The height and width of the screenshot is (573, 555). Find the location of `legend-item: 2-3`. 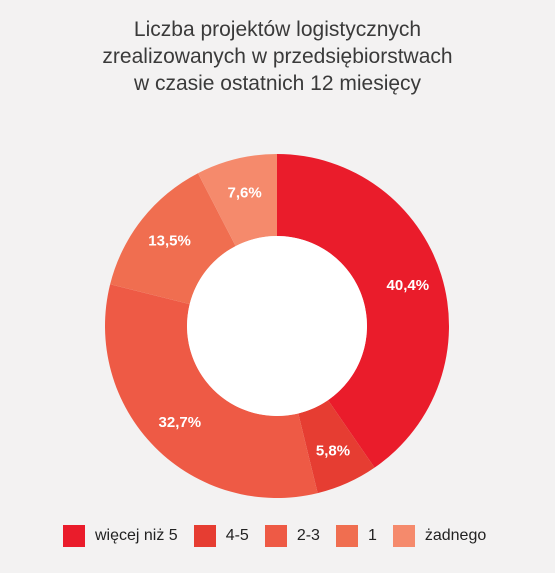

legend-item: 2-3 is located at coordinates (292, 536).